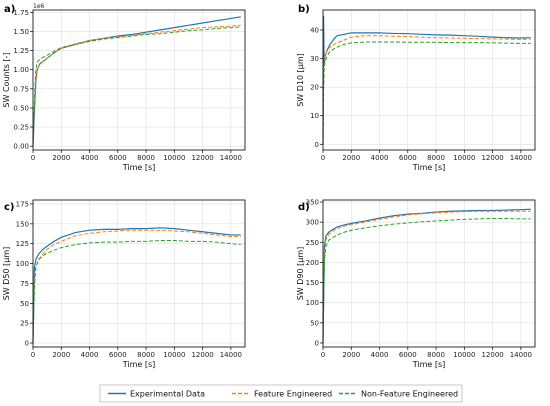 The image size is (550, 406). I want to click on y-tick-label: 350, so click(312, 203).